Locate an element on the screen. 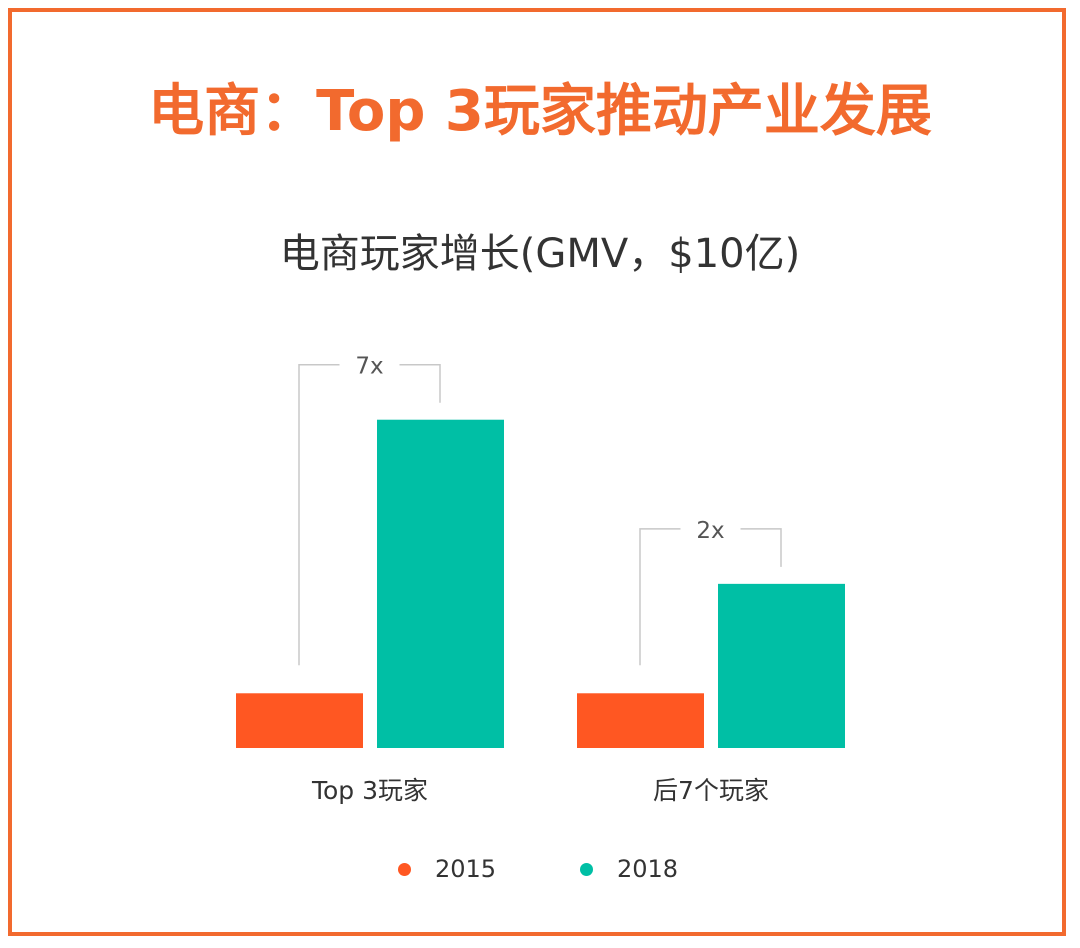 The width and height of the screenshot is (1080, 948). category-label-1: 后7个玩家 is located at coordinates (711, 790).